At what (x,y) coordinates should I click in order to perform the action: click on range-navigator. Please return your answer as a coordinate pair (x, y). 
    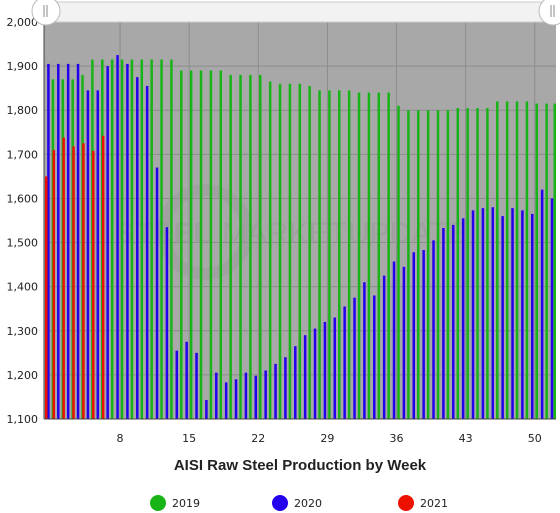
    Looking at the image, I should click on (295, 13).